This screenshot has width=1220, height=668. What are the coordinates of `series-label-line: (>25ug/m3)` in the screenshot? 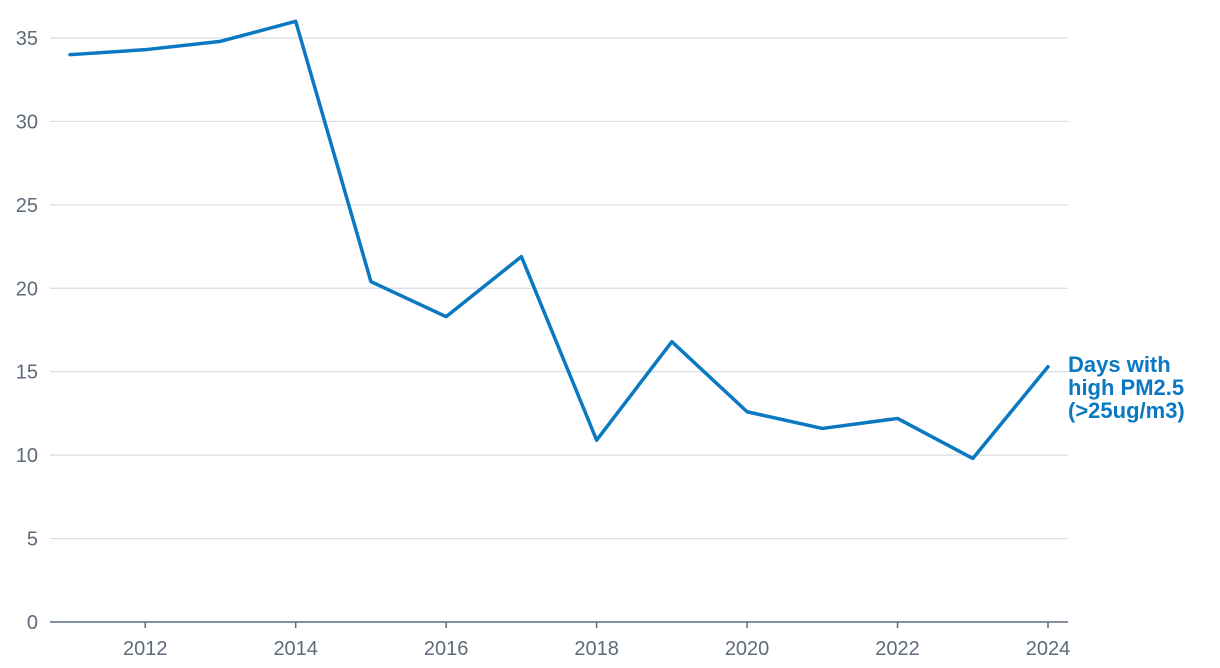 It's located at (1126, 410).